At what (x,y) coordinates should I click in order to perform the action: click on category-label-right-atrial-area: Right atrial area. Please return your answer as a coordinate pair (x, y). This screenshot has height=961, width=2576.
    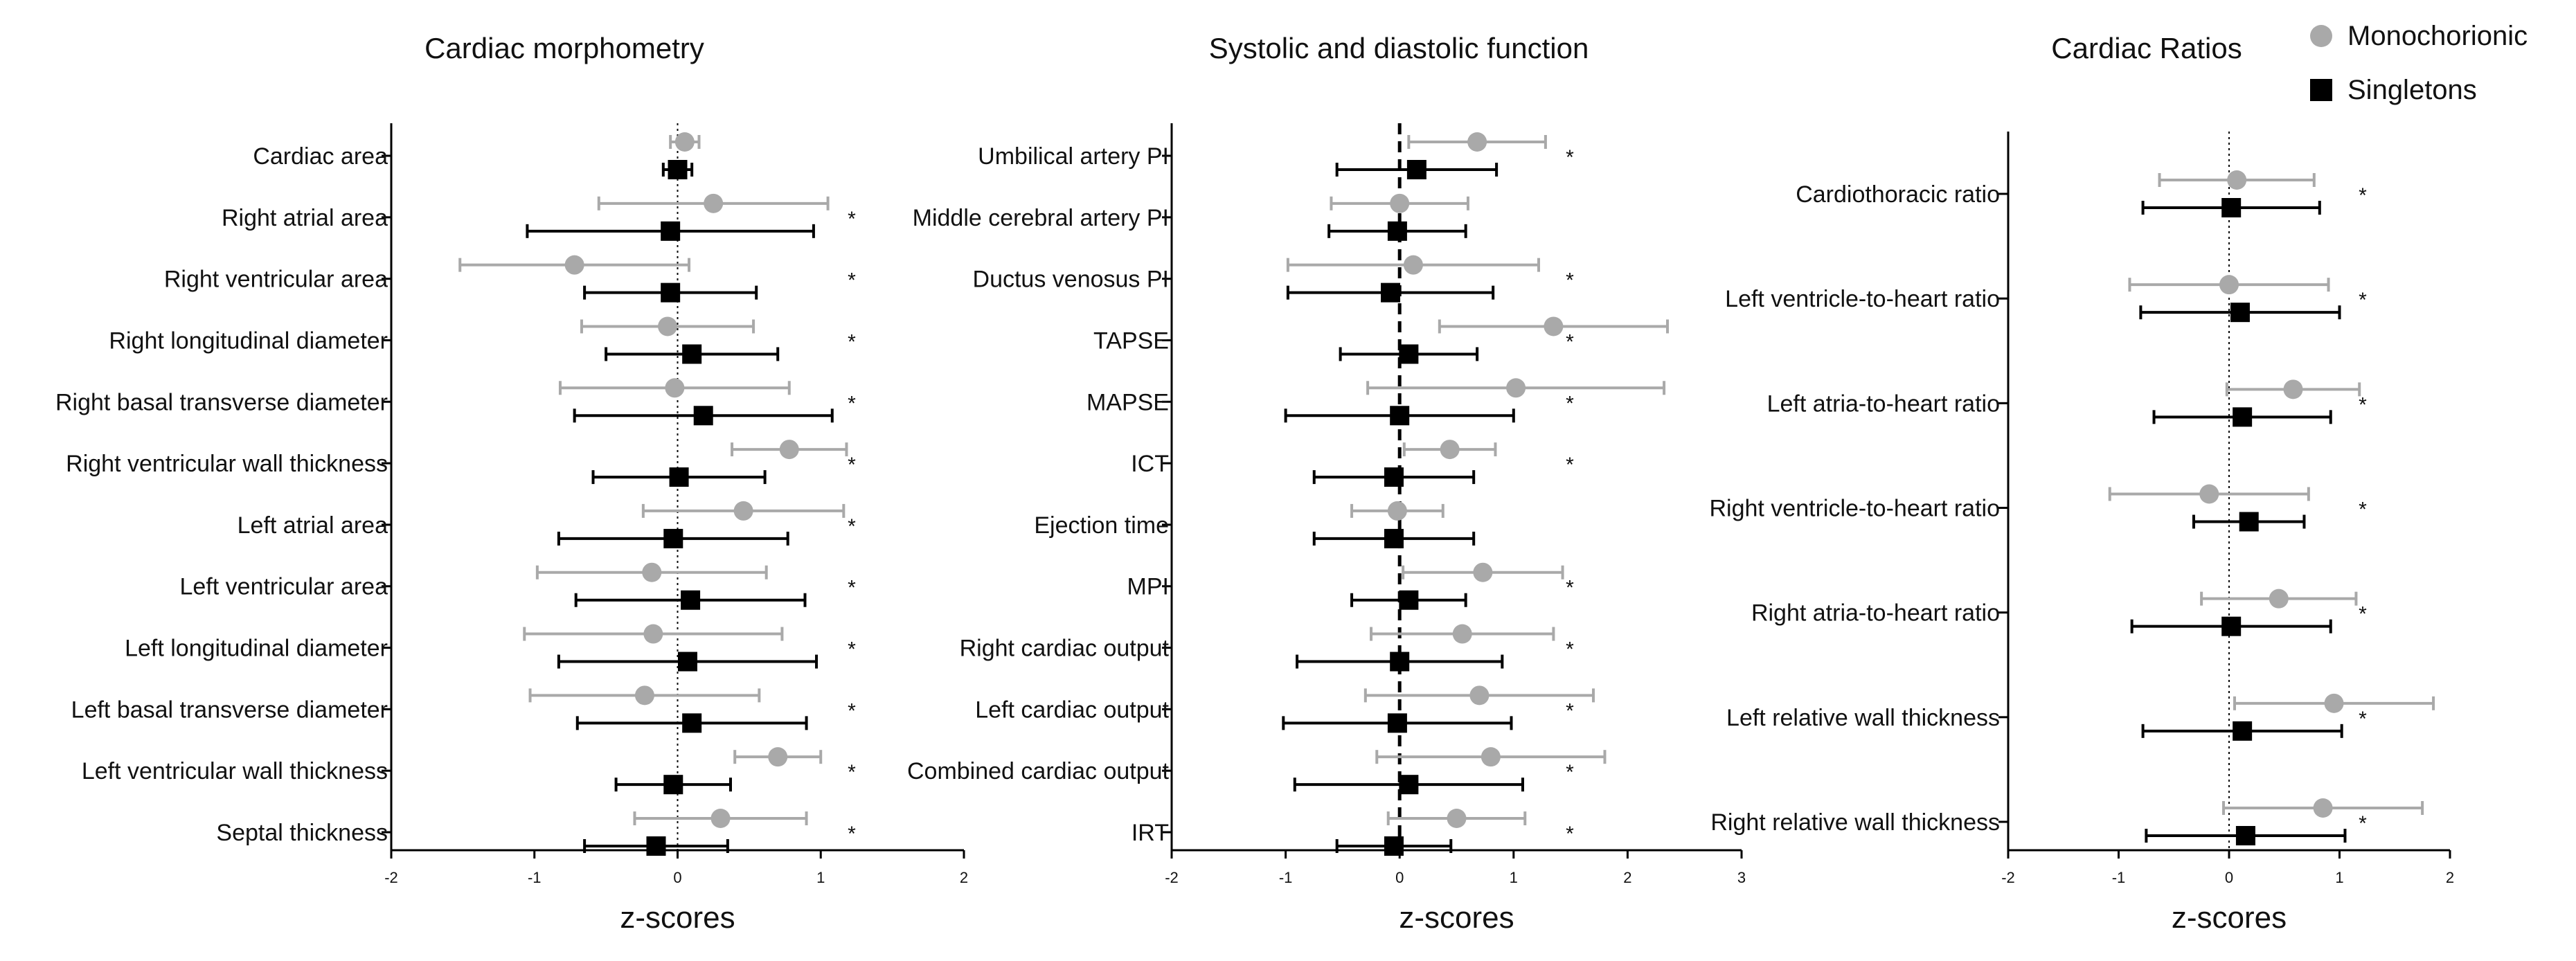
    Looking at the image, I should click on (305, 218).